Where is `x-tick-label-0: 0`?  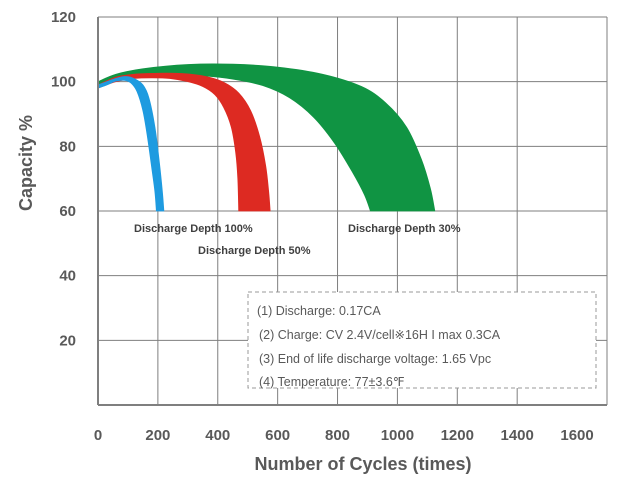
x-tick-label-0: 0 is located at coordinates (98, 435).